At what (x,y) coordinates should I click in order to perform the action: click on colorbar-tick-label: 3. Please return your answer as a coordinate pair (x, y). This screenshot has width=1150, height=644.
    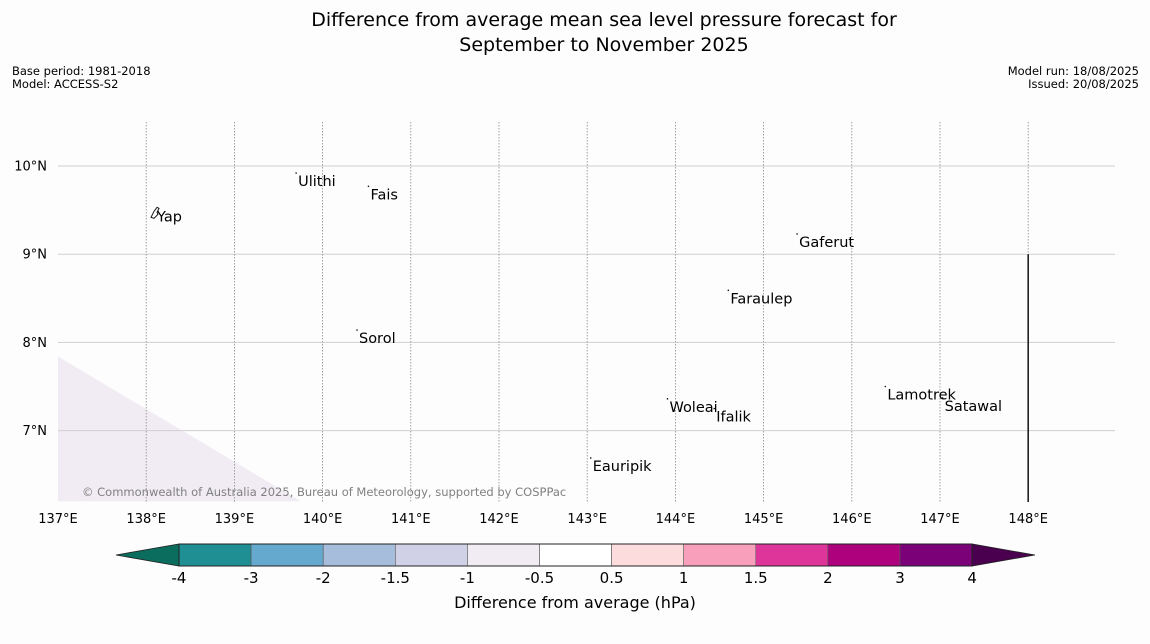
    Looking at the image, I should click on (900, 578).